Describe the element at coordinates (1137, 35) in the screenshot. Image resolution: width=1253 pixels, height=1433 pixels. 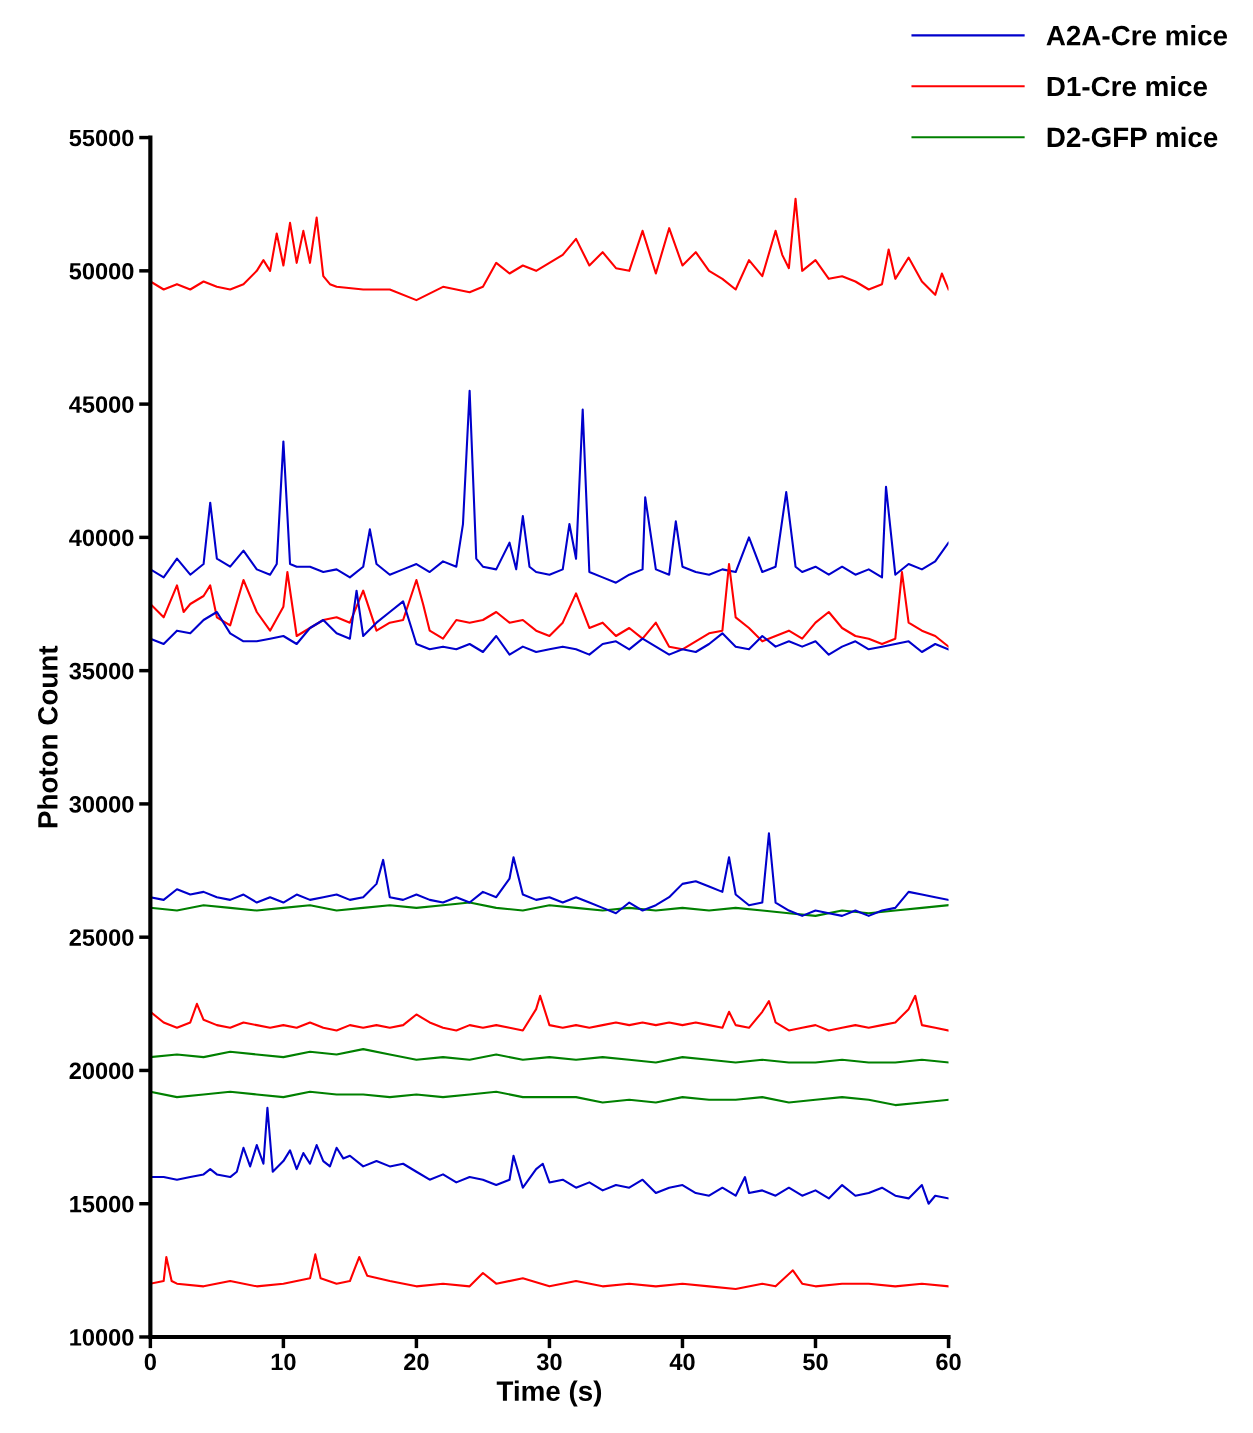
I see `legend-label: A2A-Cre mice` at that location.